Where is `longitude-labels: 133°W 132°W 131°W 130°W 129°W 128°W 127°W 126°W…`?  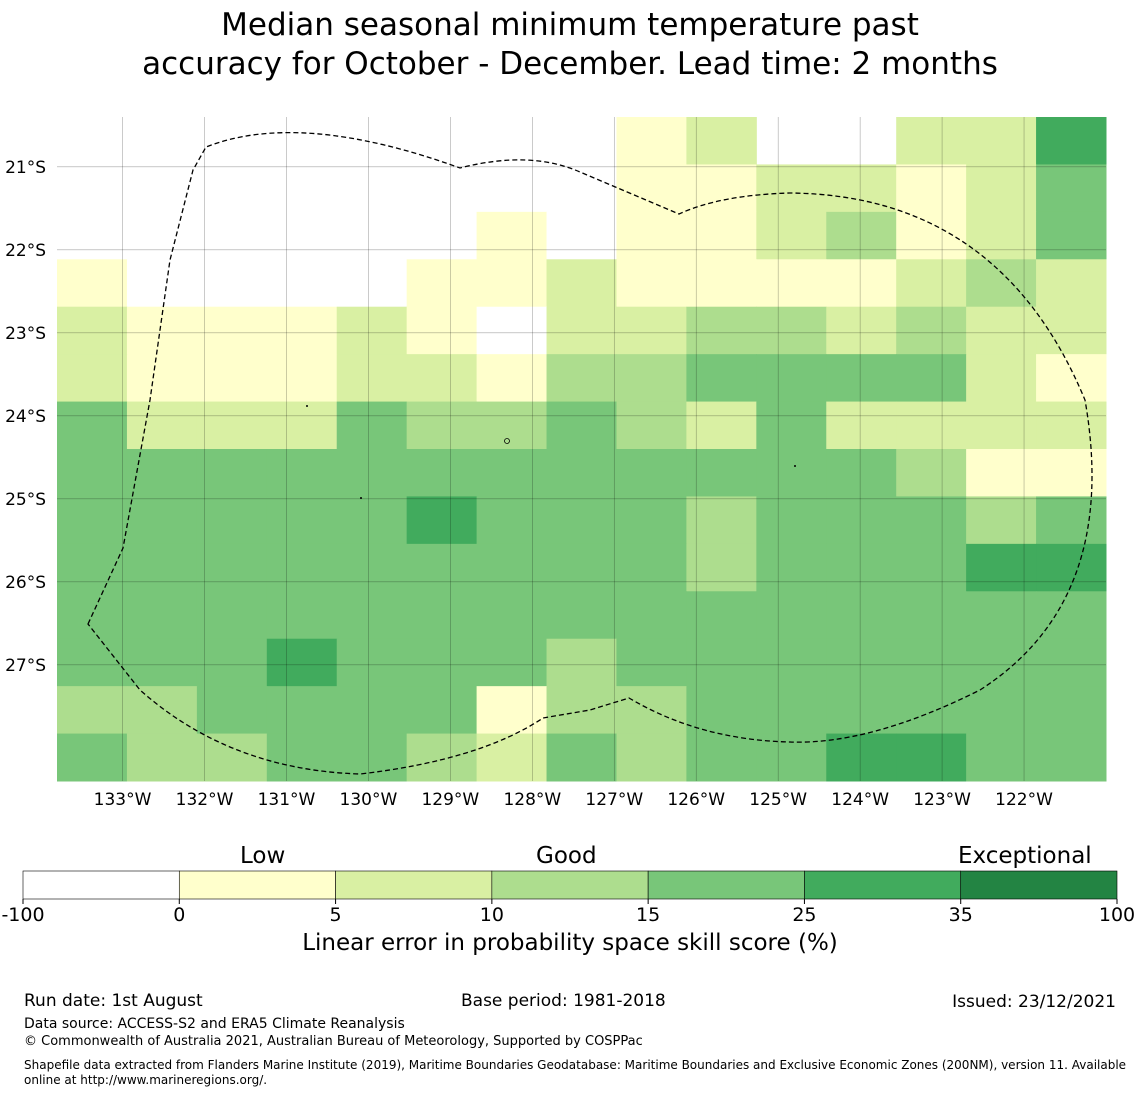 longitude-labels: 133°W 132°W 131°W 130°W 129°W 128°W 127°W 126°W… is located at coordinates (573, 800).